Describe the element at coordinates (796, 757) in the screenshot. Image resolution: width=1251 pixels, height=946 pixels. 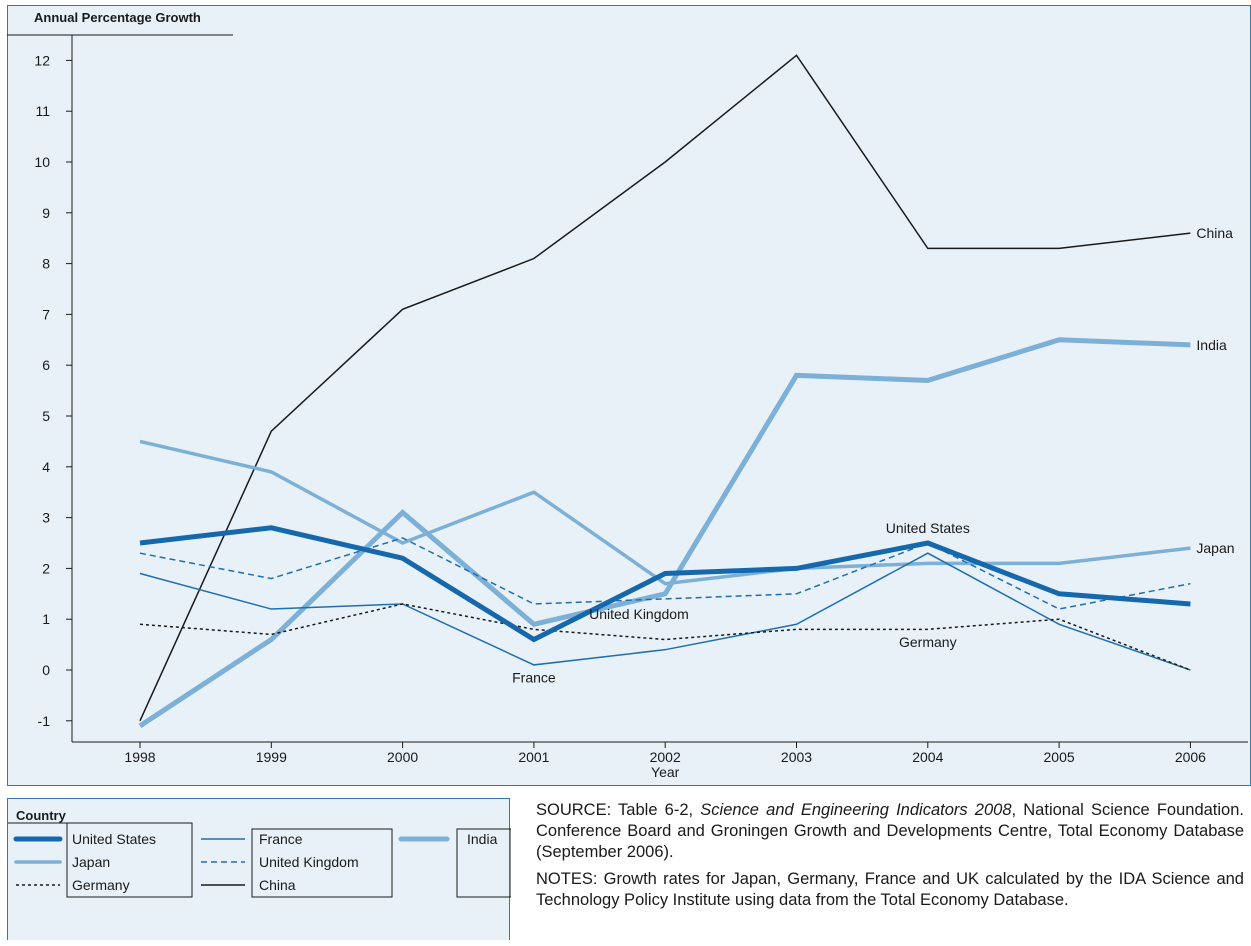
I see `x-tick-label: 2003` at that location.